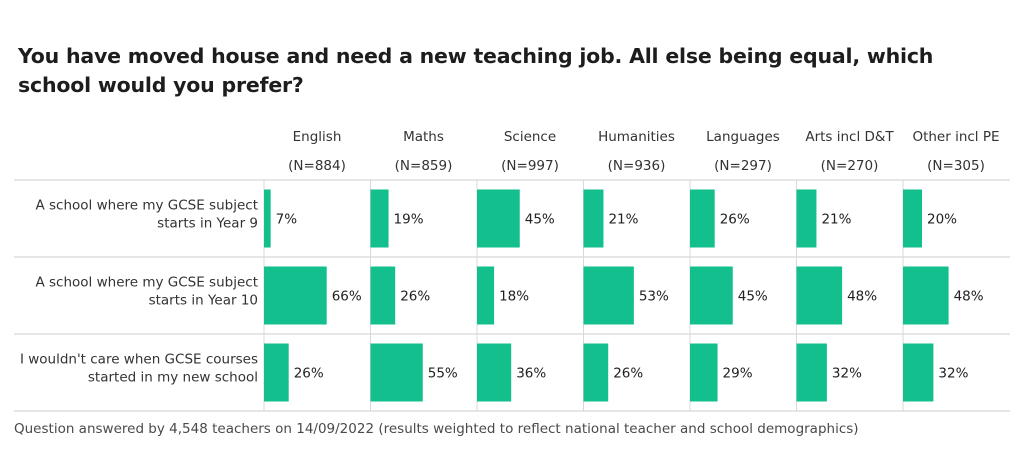 Image resolution: width=1024 pixels, height=455 pixels. Describe the element at coordinates (287, 220) in the screenshot. I see `data-label: 7%` at that location.